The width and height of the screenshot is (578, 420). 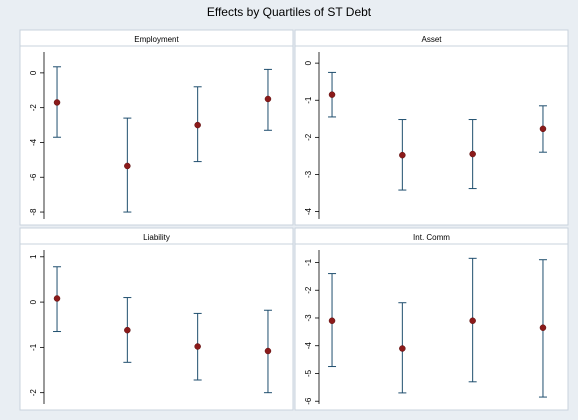 I want to click on y-tick-label: 1, so click(x=33, y=256).